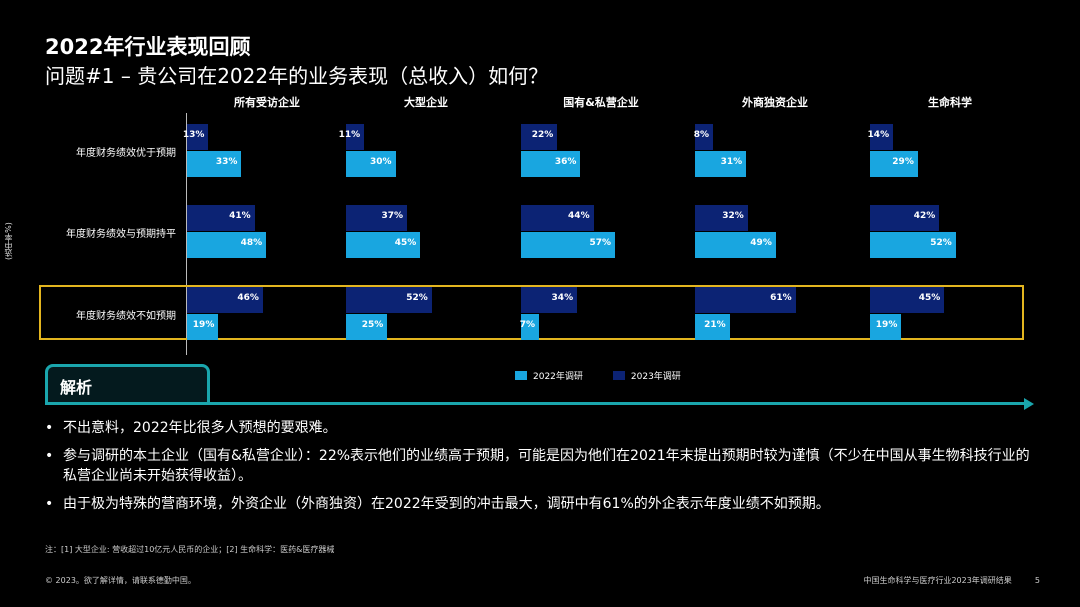 This screenshot has width=1080, height=607. Describe the element at coordinates (907, 300) in the screenshot. I see `bar-2023: 45%` at that location.